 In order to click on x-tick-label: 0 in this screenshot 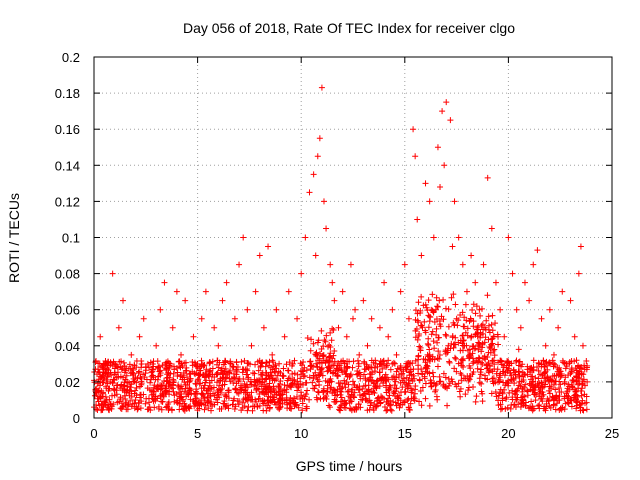, I will do `click(93, 433)`.